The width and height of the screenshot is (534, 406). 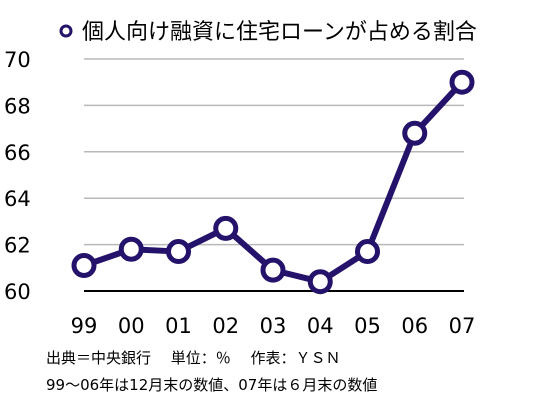 What do you see at coordinates (17, 246) in the screenshot?
I see `y-tick-label: 62` at bounding box center [17, 246].